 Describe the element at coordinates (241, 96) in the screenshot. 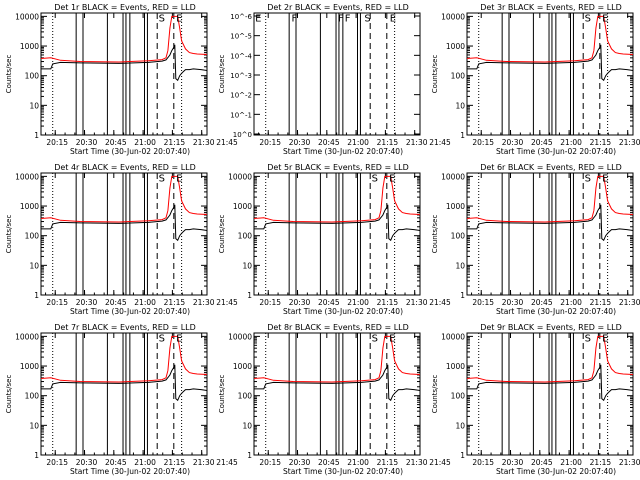

I see `y-tick-label: 10^-2` at that location.